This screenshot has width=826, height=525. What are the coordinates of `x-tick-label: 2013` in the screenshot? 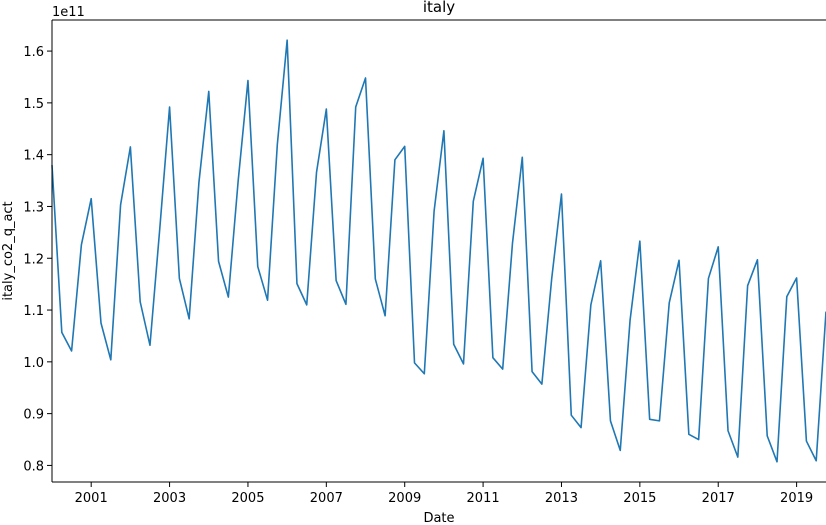 It's located at (561, 498).